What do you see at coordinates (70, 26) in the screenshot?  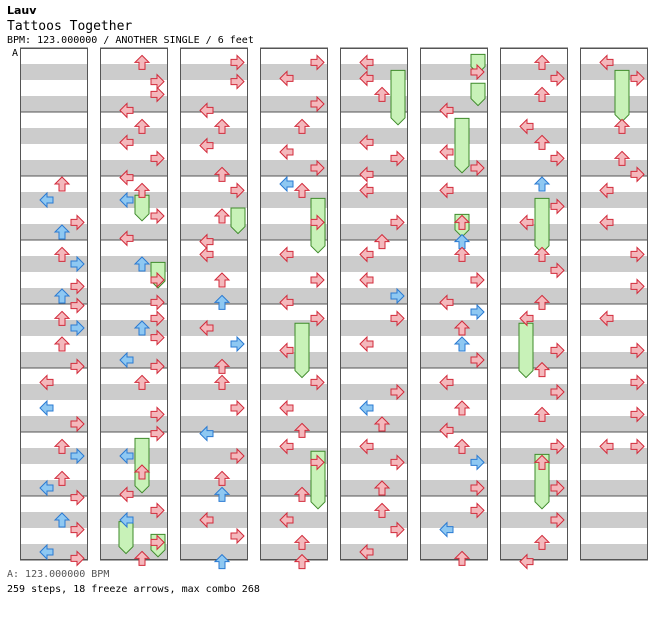 I see `song-title: Tattoos Together` at bounding box center [70, 26].